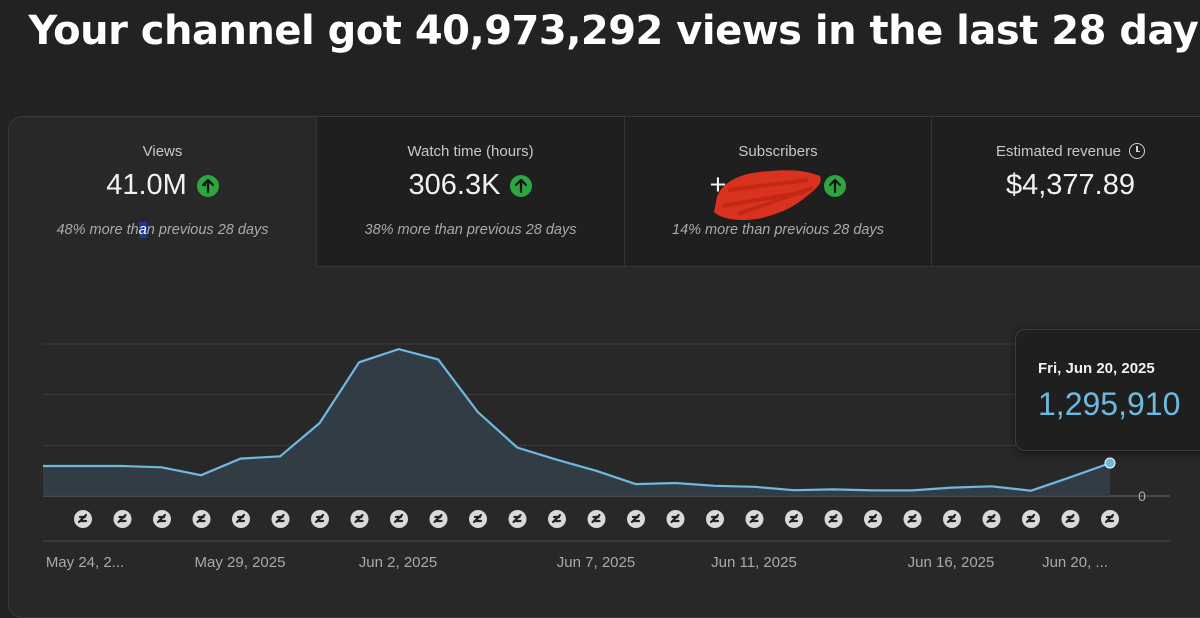  I want to click on views-label: Views, so click(162, 151).